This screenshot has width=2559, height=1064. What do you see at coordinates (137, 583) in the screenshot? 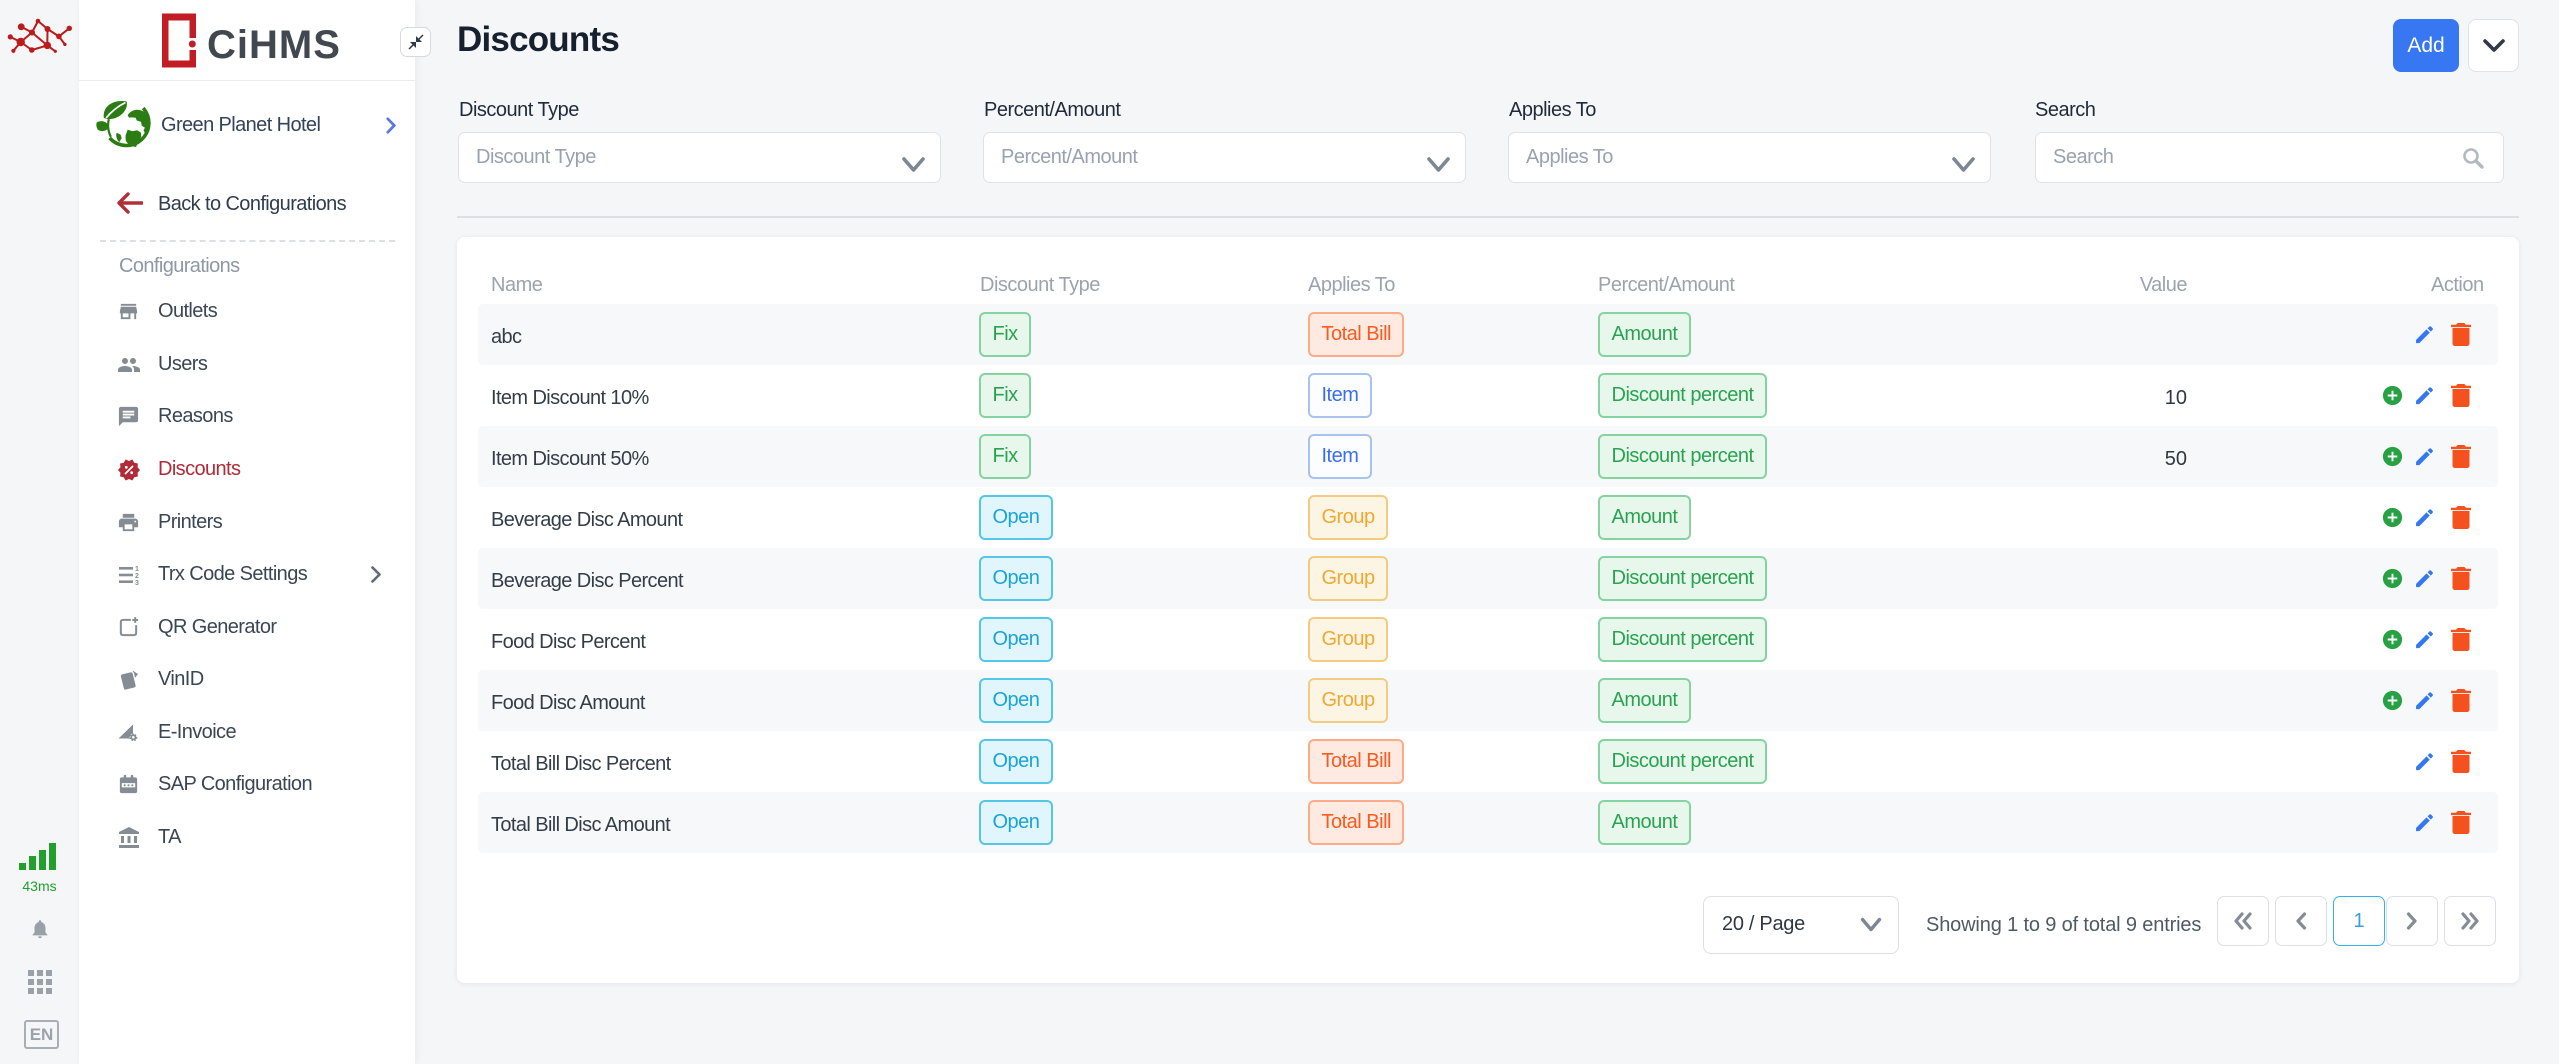
I see `svg-text: 3` at bounding box center [137, 583].